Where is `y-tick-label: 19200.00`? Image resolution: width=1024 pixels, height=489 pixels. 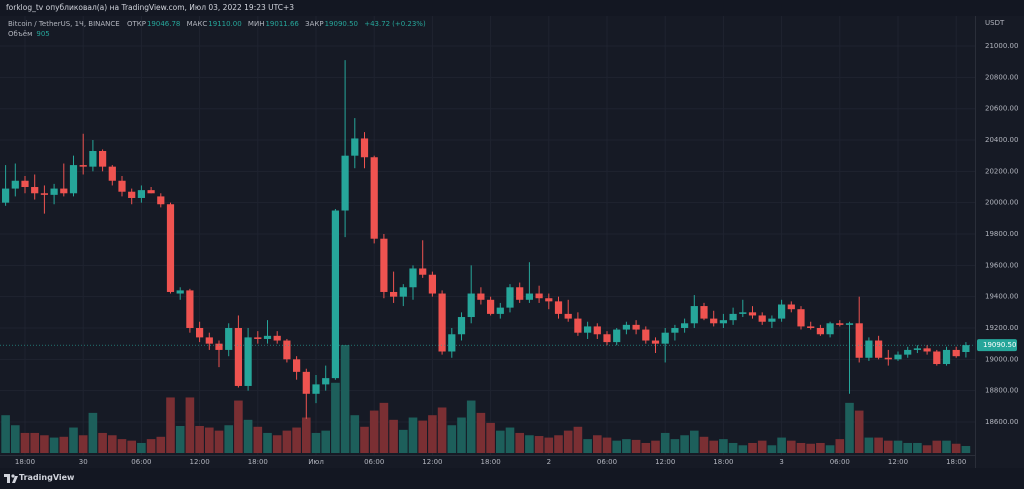
y-tick-label: 19200.00 is located at coordinates (1001, 328).